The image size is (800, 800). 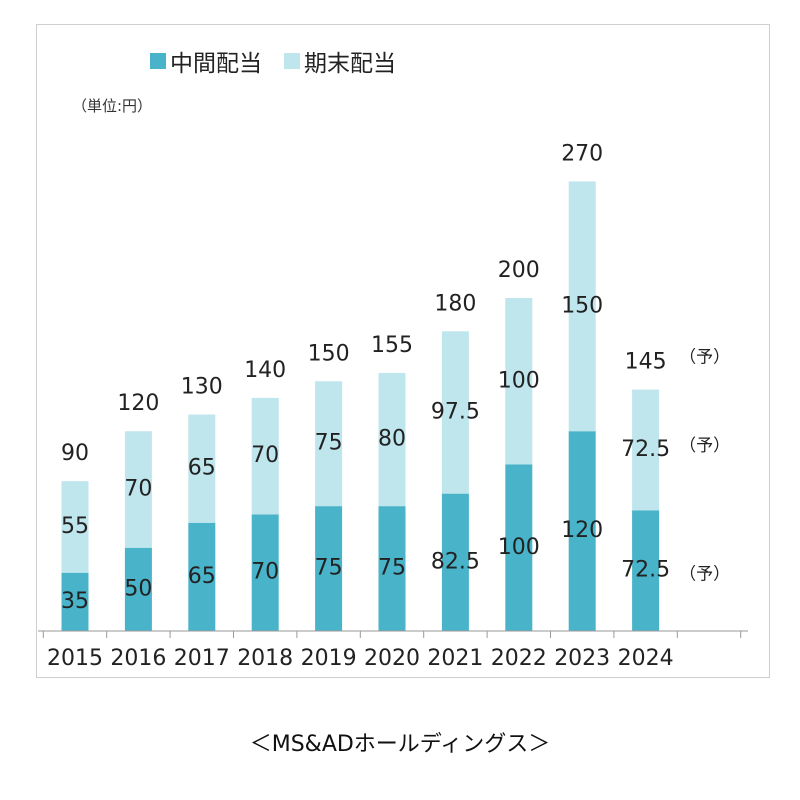 I want to click on bar-final-2024, so click(x=646, y=450).